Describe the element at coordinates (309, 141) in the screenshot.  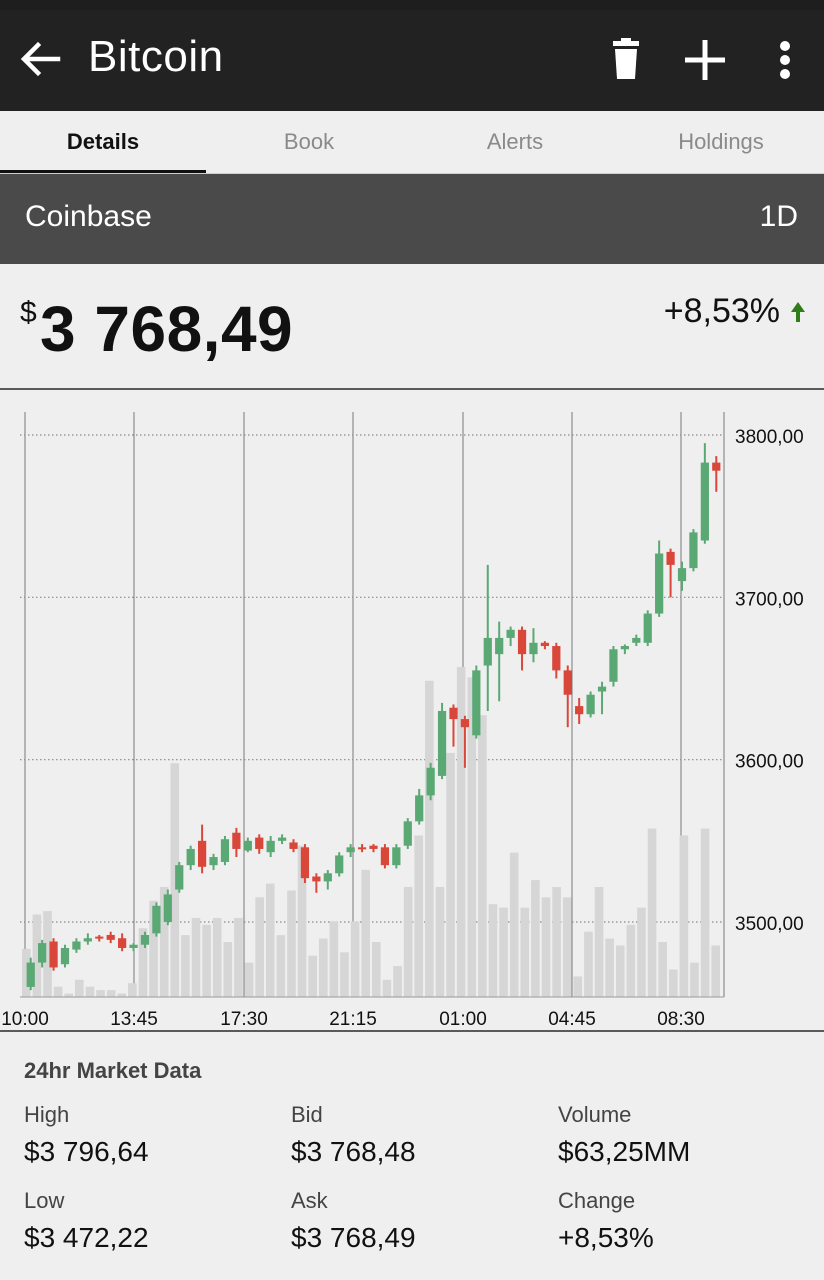
I see `tab-book: Book` at that location.